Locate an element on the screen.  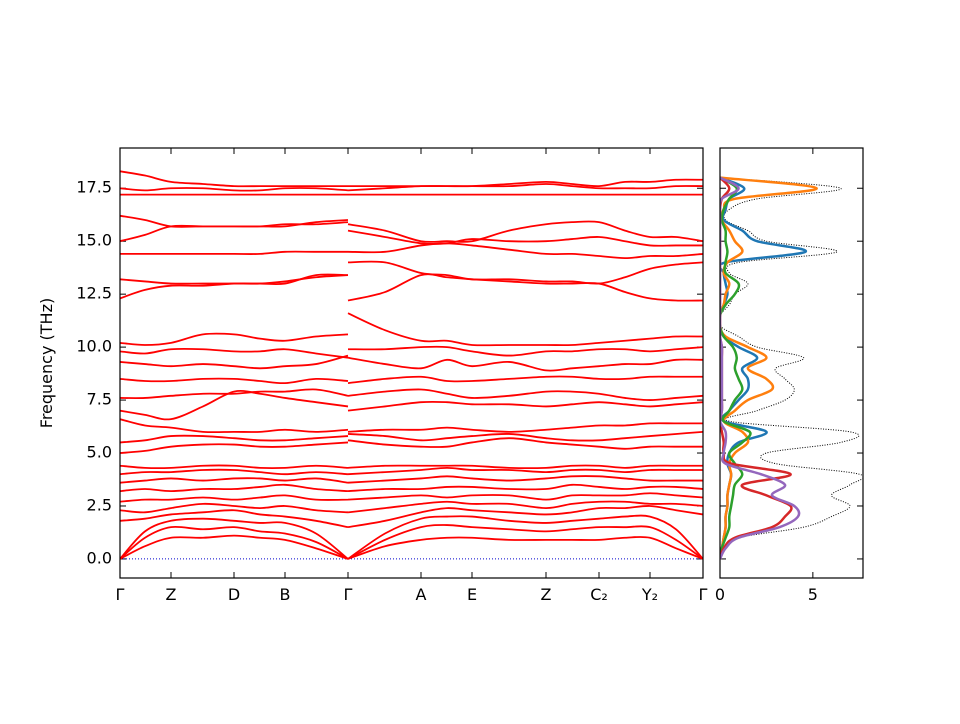
plot-frame is located at coordinates (791, 363).